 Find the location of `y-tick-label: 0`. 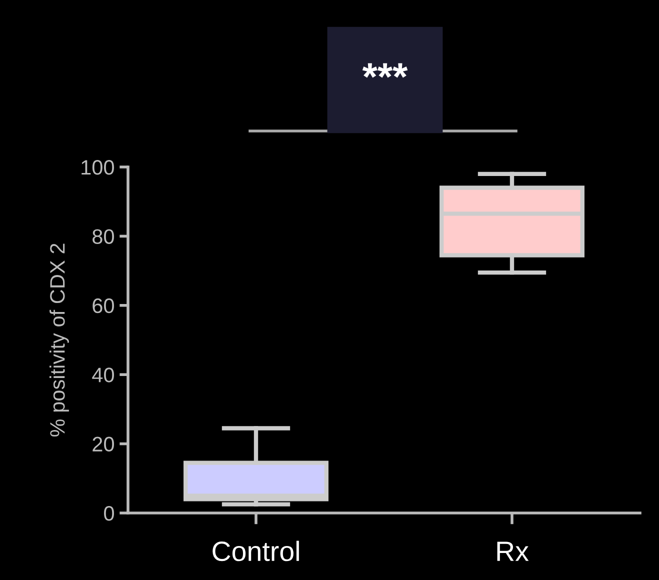

y-tick-label: 0 is located at coordinates (109, 513).